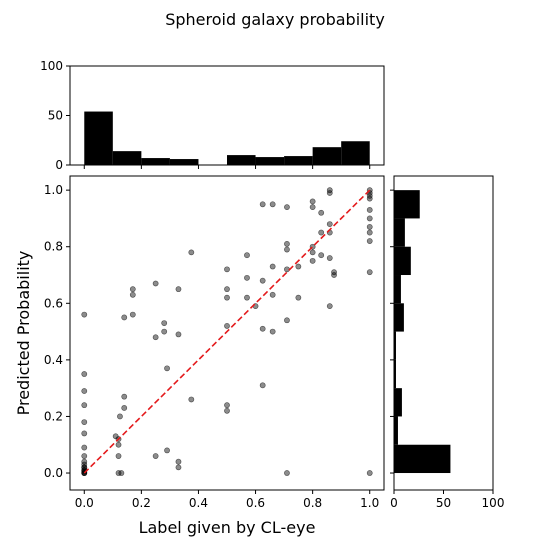  Describe the element at coordinates (84, 503) in the screenshot. I see `x-tick-label: 0.0` at that location.